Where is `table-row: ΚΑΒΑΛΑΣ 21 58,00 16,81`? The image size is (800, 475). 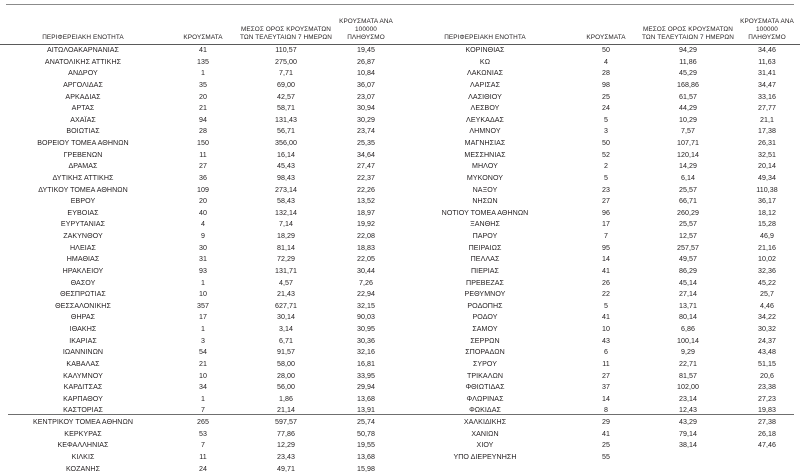 table-row: ΚΑΒΑΛΑΣ 21 58,00 16,81 is located at coordinates (200, 365).